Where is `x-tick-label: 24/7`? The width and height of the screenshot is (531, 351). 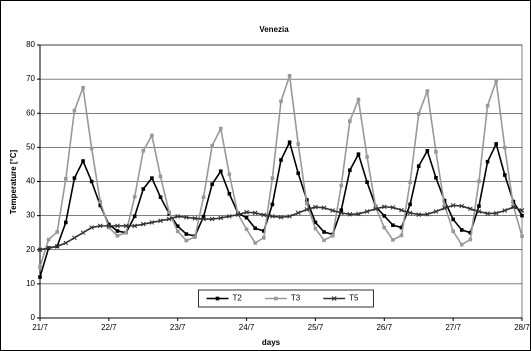 x-tick-label: 24/7 is located at coordinates (247, 327).